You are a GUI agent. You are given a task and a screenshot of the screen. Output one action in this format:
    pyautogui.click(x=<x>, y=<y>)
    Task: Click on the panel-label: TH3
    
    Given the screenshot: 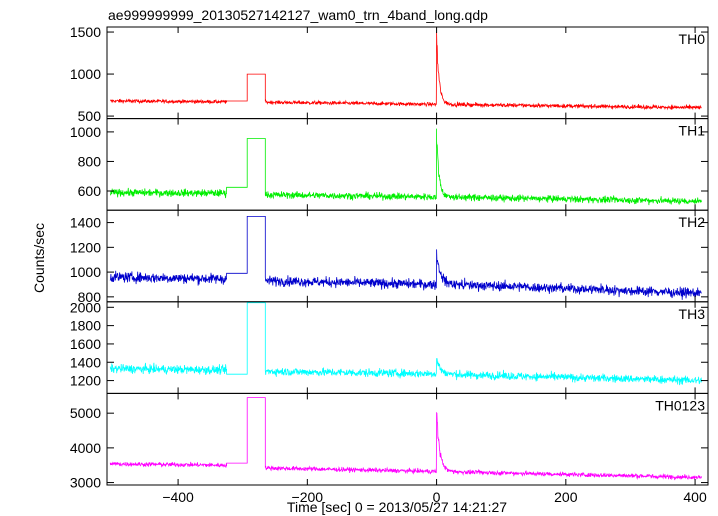 What is the action you would take?
    pyautogui.click(x=692, y=314)
    